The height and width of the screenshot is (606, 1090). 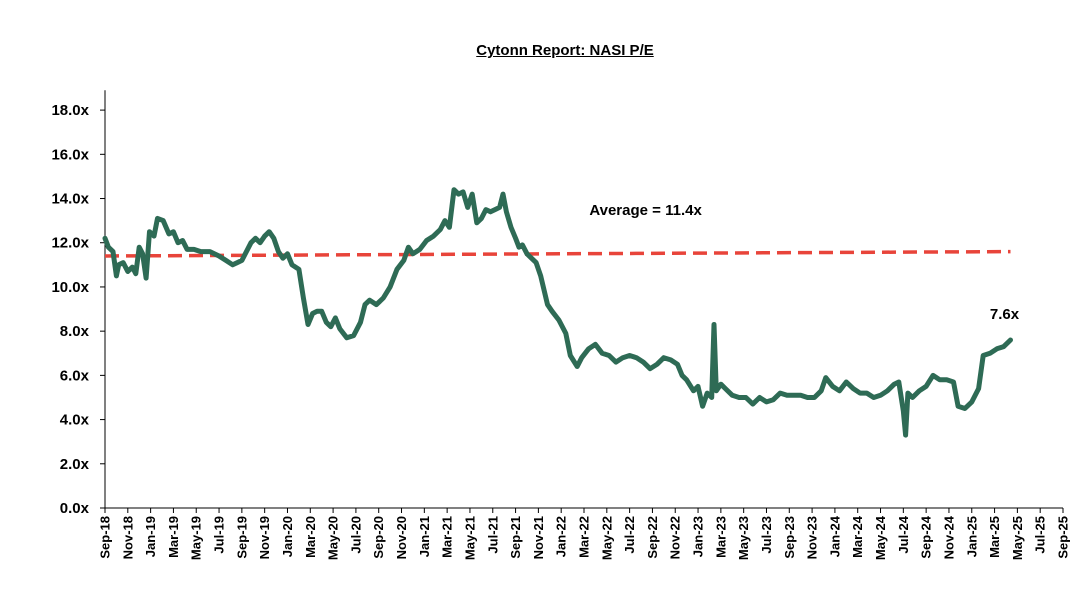 I want to click on x-tick-label: Jul-21, so click(x=492, y=535).